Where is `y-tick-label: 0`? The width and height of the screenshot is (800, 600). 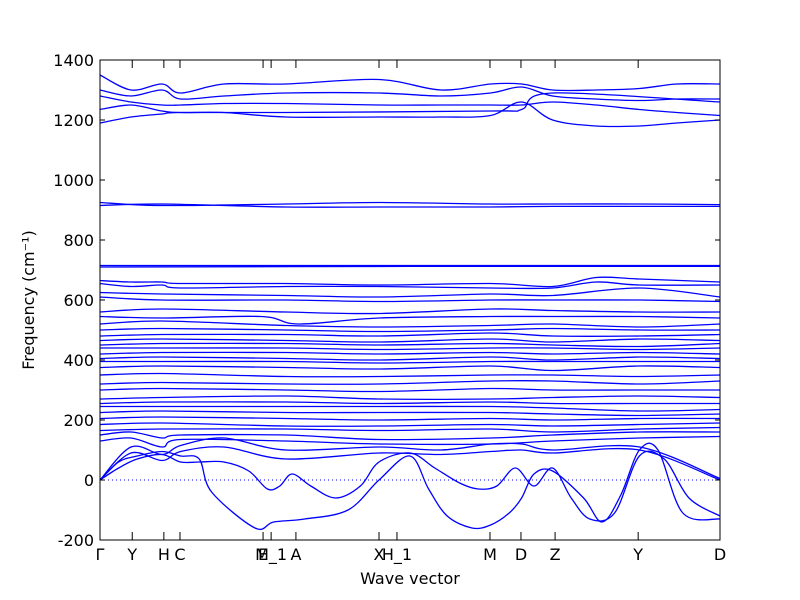
y-tick-label: 0 is located at coordinates (89, 480).